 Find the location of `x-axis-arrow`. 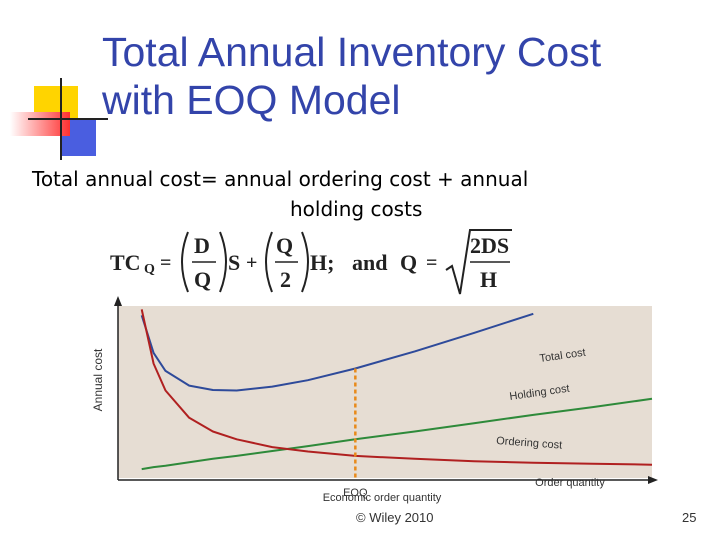

x-axis-arrow is located at coordinates (653, 480).